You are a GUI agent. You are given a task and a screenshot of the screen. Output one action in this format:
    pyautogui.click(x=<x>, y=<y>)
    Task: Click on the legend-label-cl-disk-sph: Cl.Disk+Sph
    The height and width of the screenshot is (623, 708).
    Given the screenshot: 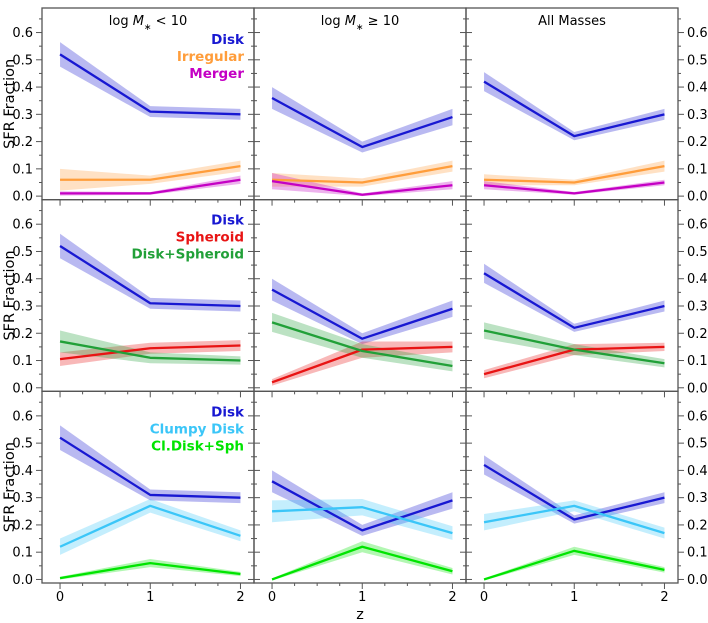 What is the action you would take?
    pyautogui.click(x=197, y=446)
    